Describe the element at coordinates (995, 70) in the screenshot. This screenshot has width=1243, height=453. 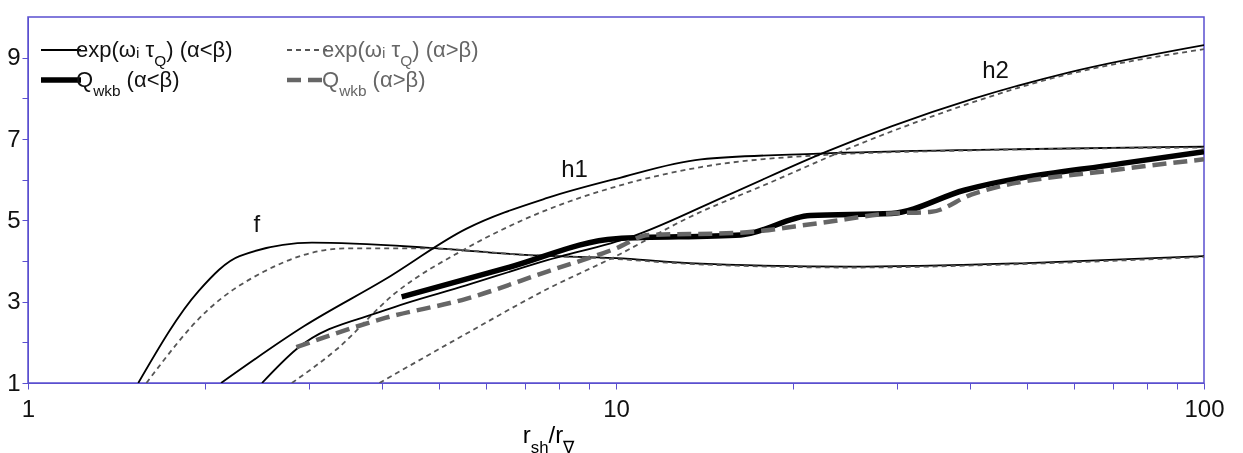
I see `annotation: h2` at that location.